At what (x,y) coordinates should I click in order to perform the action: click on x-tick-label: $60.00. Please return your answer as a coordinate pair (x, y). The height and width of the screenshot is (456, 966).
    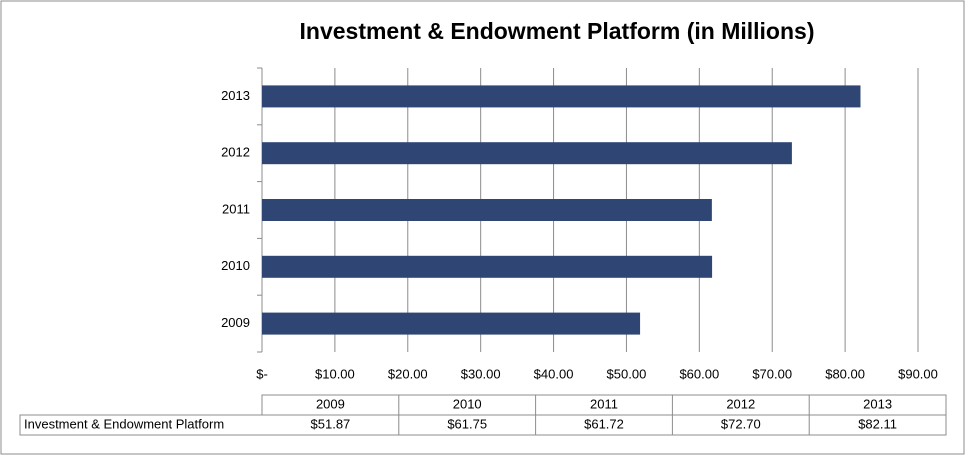
    Looking at the image, I should click on (699, 373).